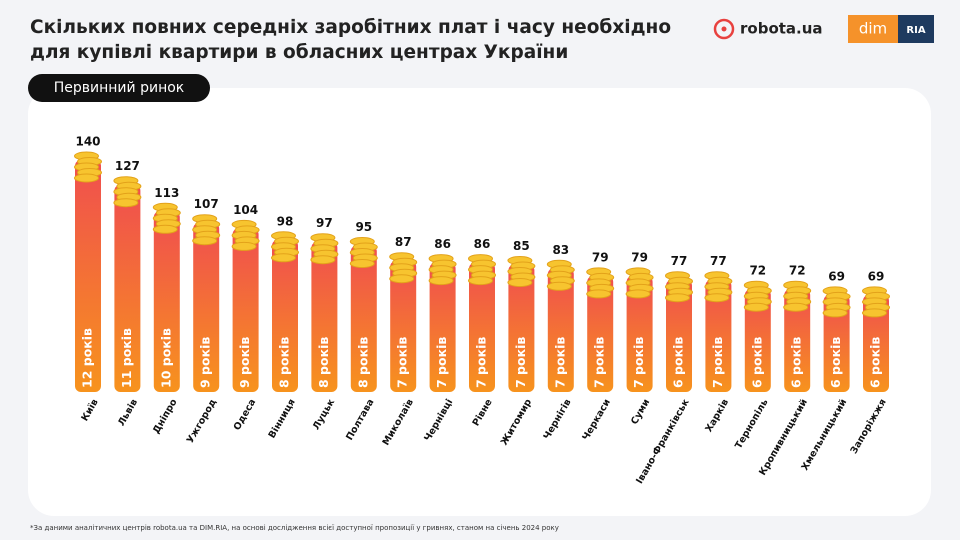 The height and width of the screenshot is (540, 960). Describe the element at coordinates (126, 358) in the screenshot. I see `year-label: 11 років` at that location.